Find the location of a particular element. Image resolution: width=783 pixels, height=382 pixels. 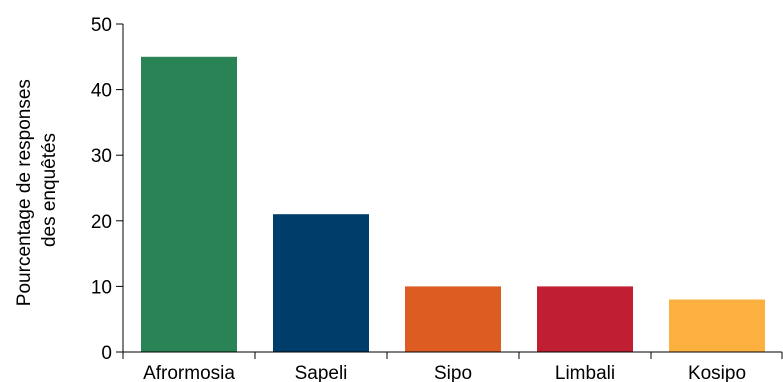

bar-sipo is located at coordinates (453, 319).